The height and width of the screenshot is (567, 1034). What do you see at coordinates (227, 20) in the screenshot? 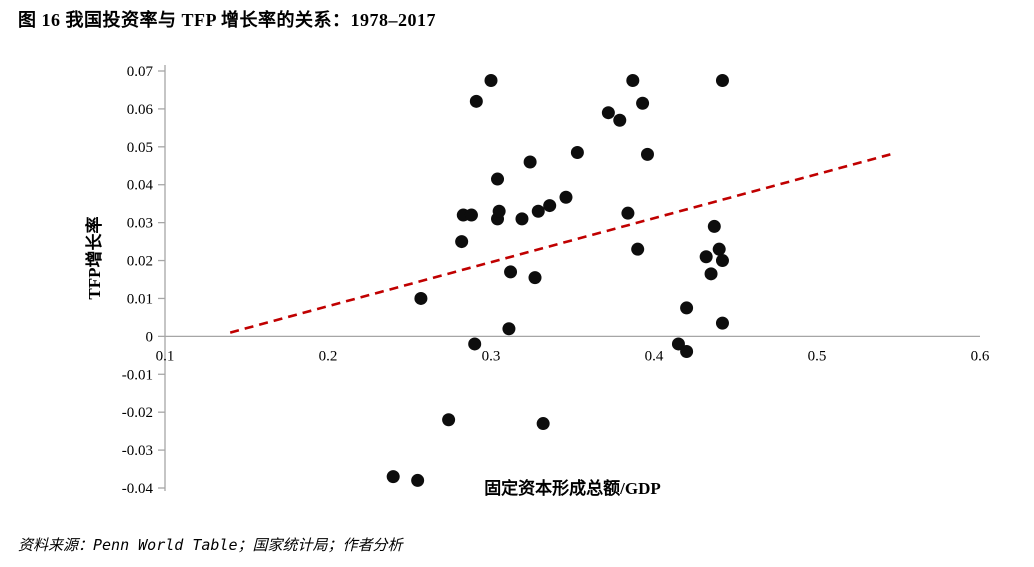
I see `figure-title: 图 16 我国投资率与 TFP 增长率的关系：1978–2017` at bounding box center [227, 20].